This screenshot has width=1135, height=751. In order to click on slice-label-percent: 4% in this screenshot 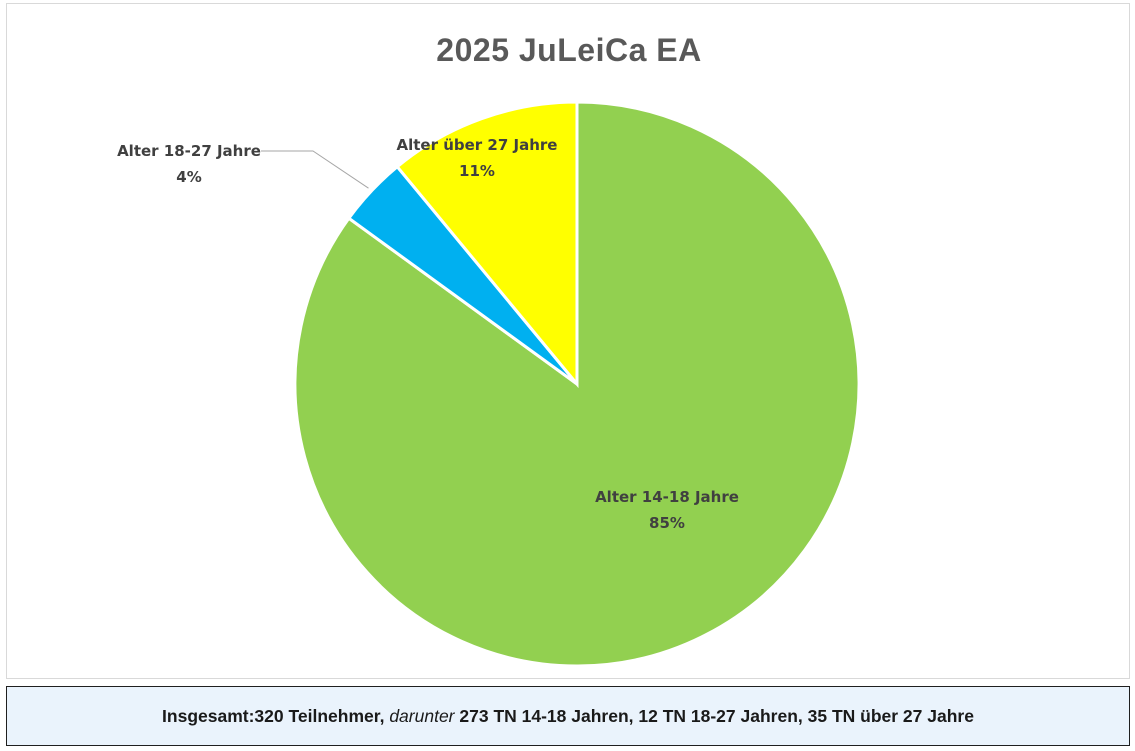, I will do `click(188, 177)`.